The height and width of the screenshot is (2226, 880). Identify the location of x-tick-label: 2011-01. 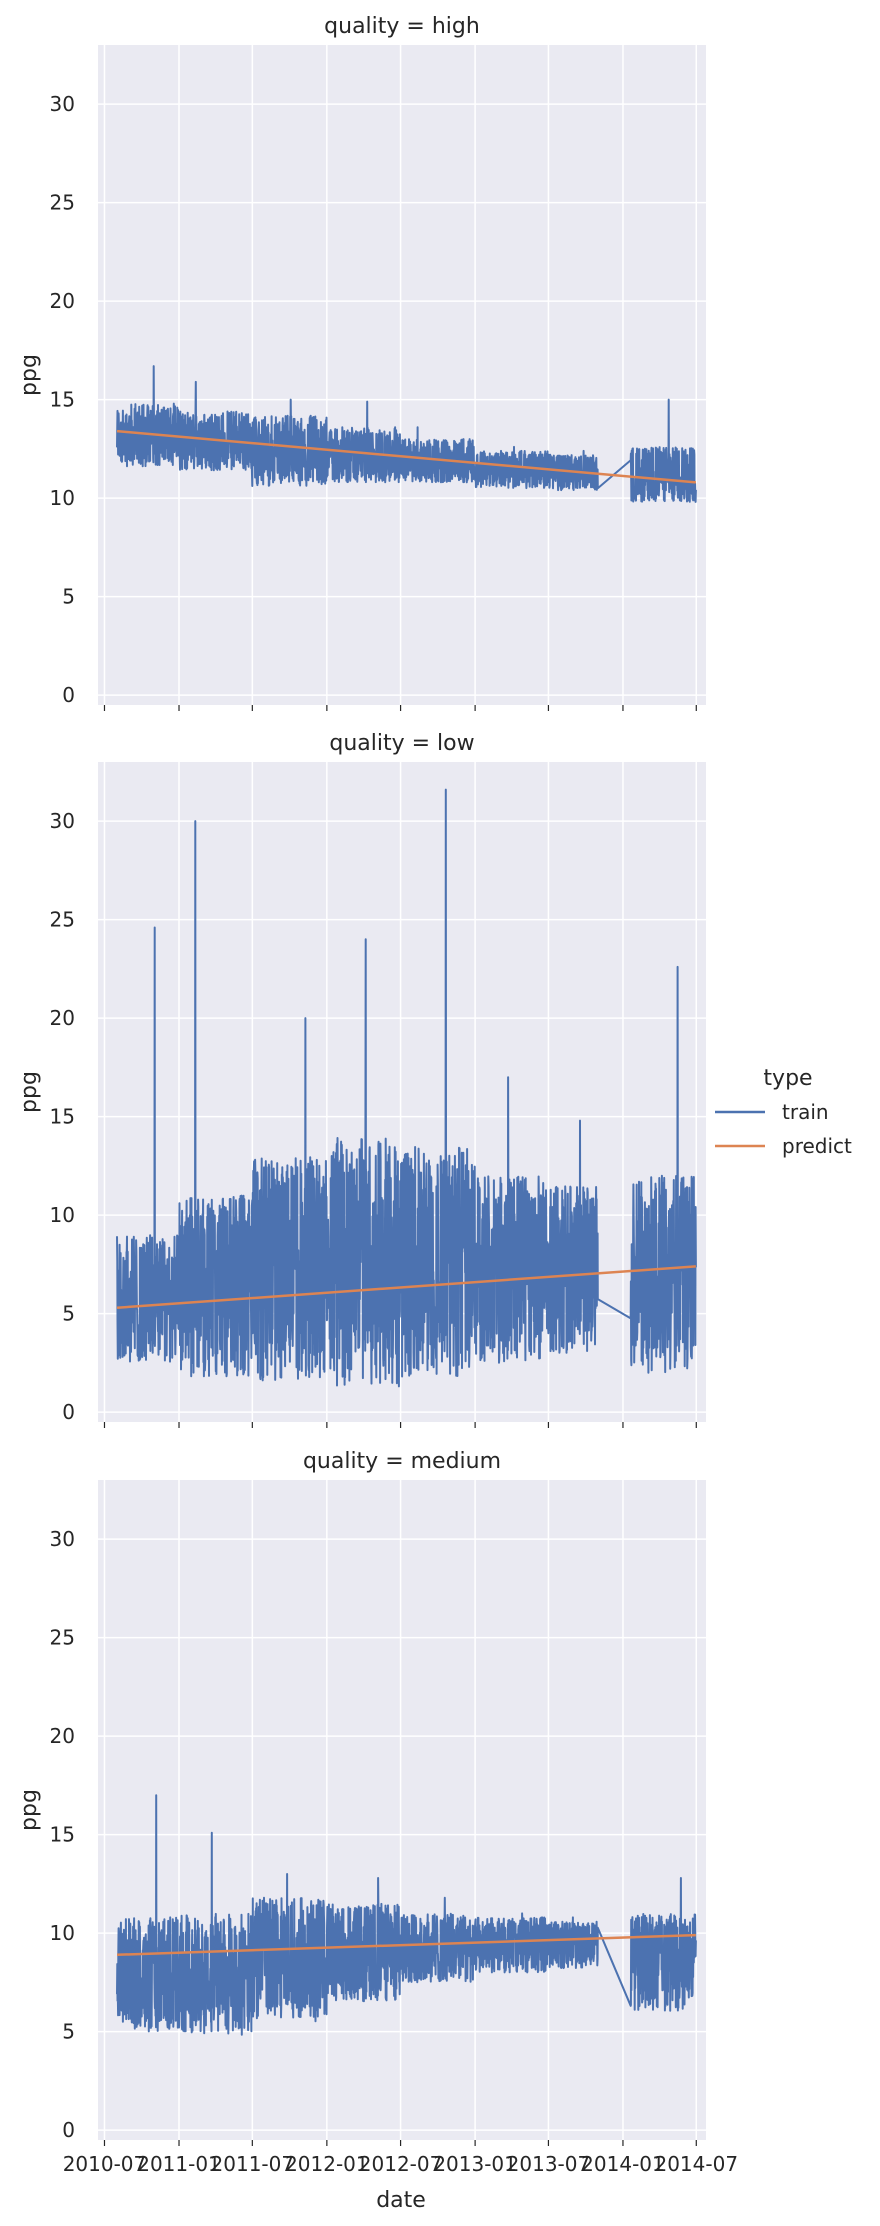
(179, 2164).